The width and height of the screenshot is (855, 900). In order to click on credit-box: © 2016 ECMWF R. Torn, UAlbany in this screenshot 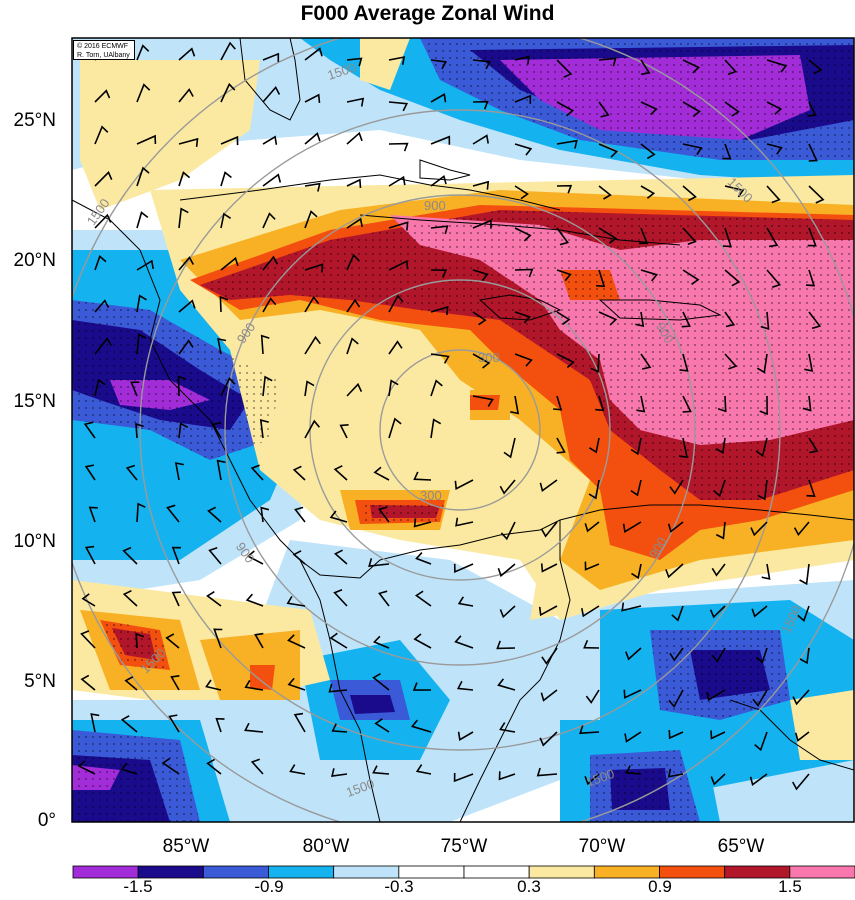, I will do `click(104, 50)`.